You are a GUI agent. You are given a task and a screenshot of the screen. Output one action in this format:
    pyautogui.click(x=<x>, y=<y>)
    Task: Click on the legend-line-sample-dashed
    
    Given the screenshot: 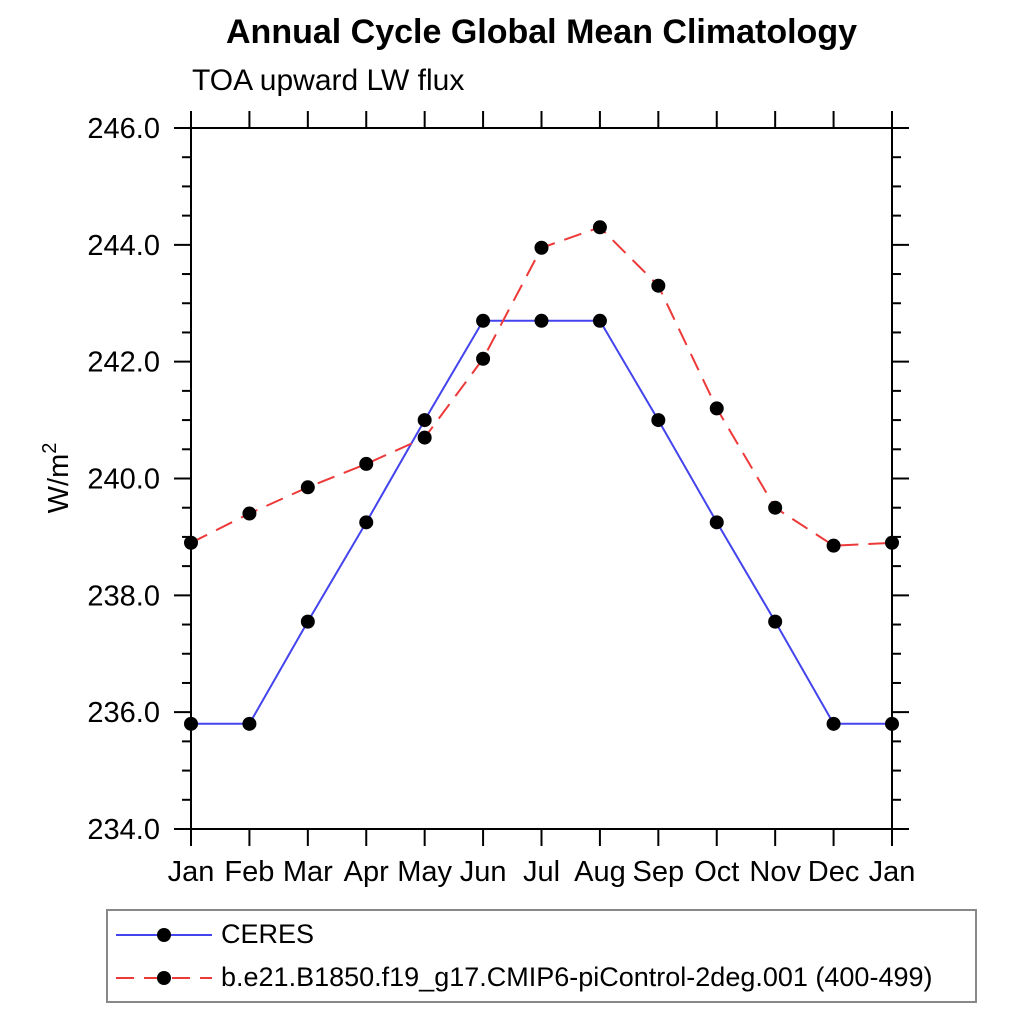 What is the action you would take?
    pyautogui.click(x=164, y=977)
    